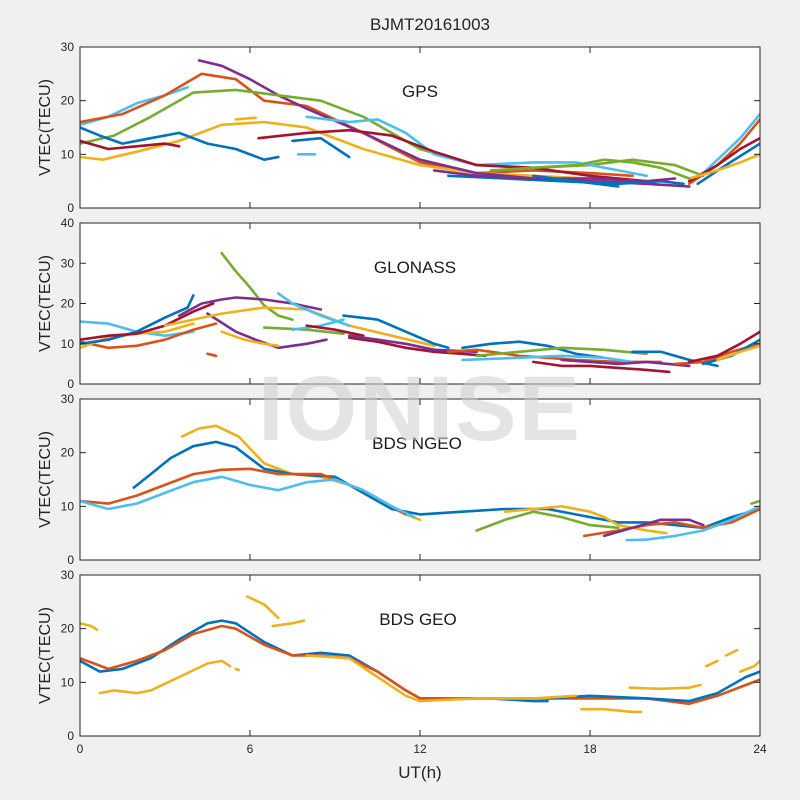 This screenshot has height=800, width=800. I want to click on x-tick-label: 18, so click(590, 749).